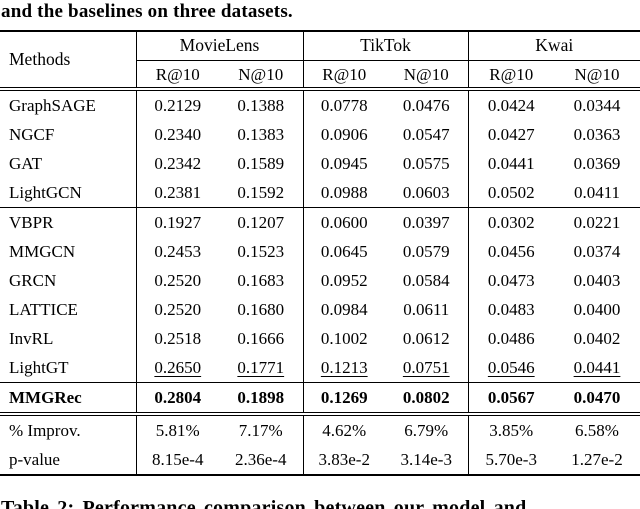 The width and height of the screenshot is (640, 509). I want to click on metric-value: 0.1383, so click(261, 134).